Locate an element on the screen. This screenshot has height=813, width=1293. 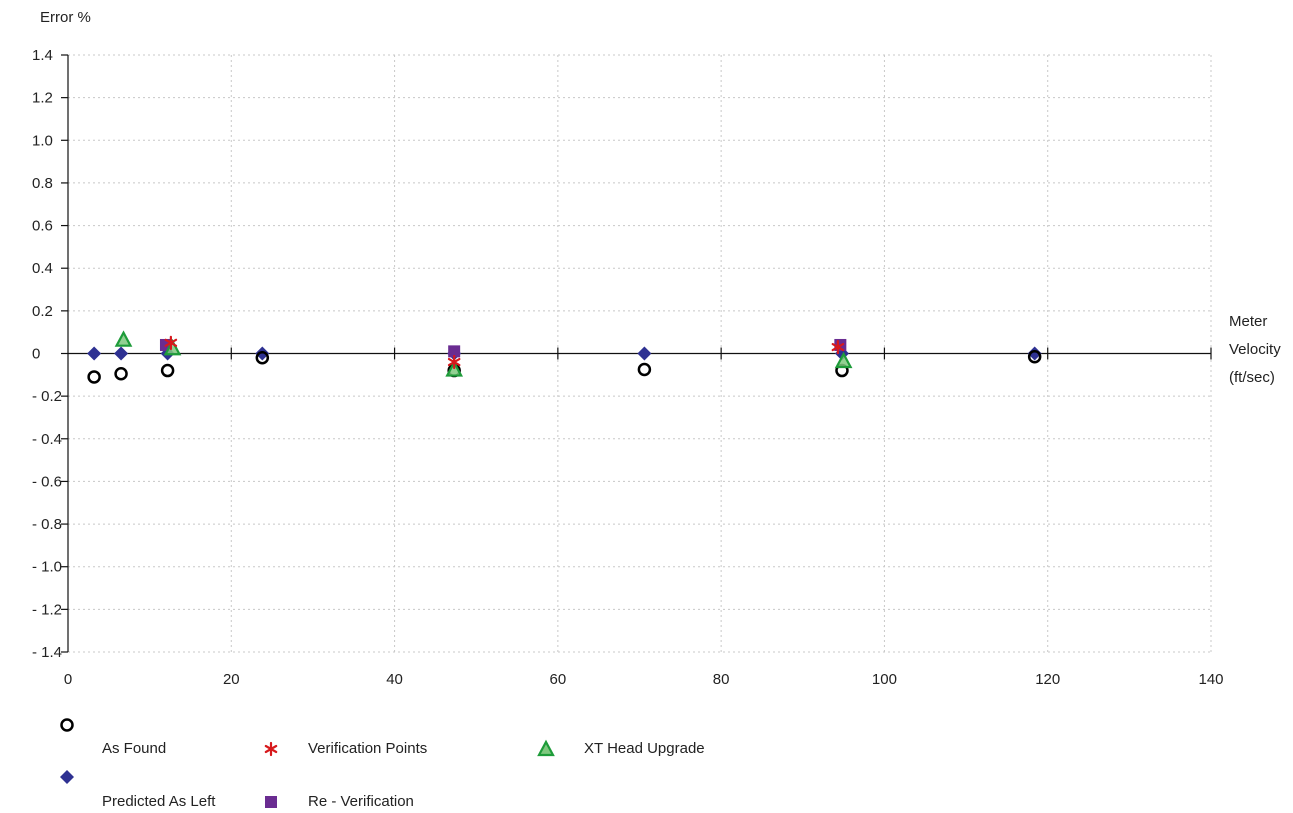
legend-as-found-marker-icon is located at coordinates (67, 725).